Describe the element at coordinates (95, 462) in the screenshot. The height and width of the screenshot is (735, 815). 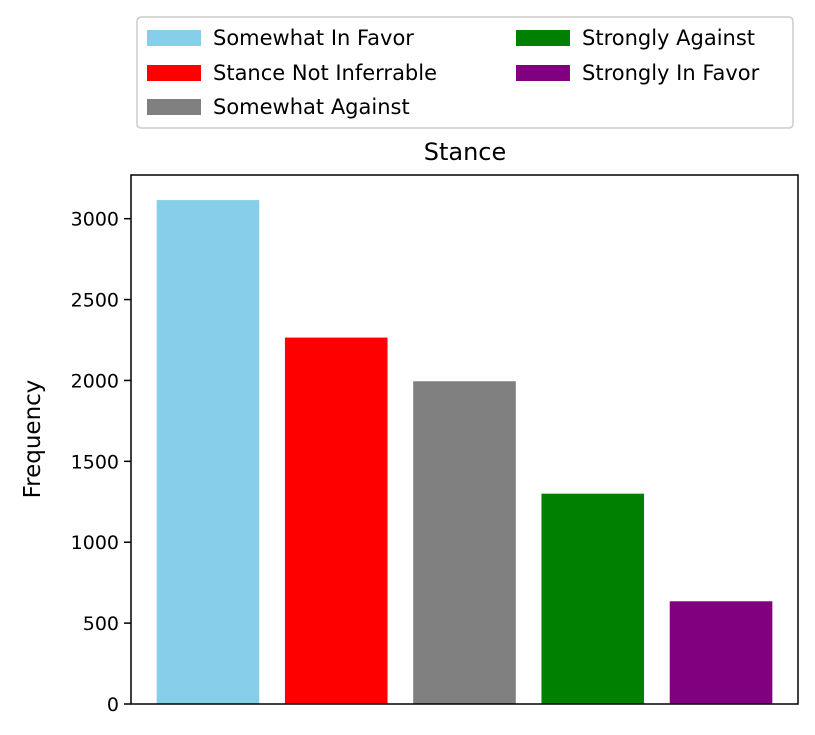
I see `y-tick-label: 1500` at that location.